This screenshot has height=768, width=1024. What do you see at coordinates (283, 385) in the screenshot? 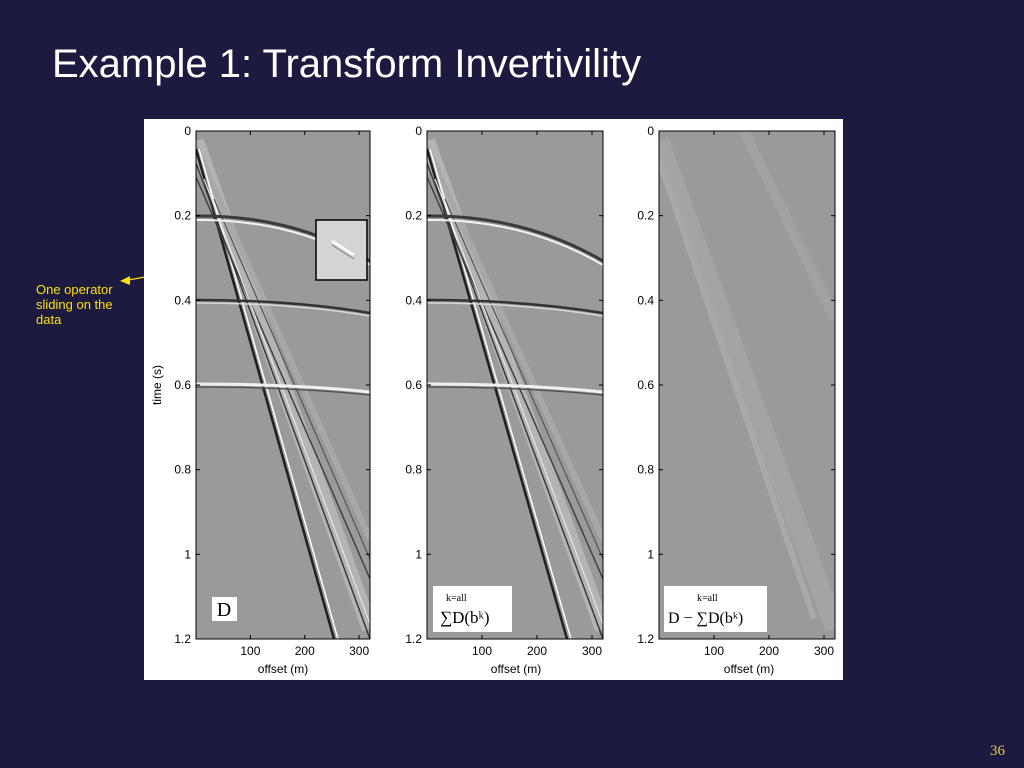
I see `panel-data: D` at bounding box center [283, 385].